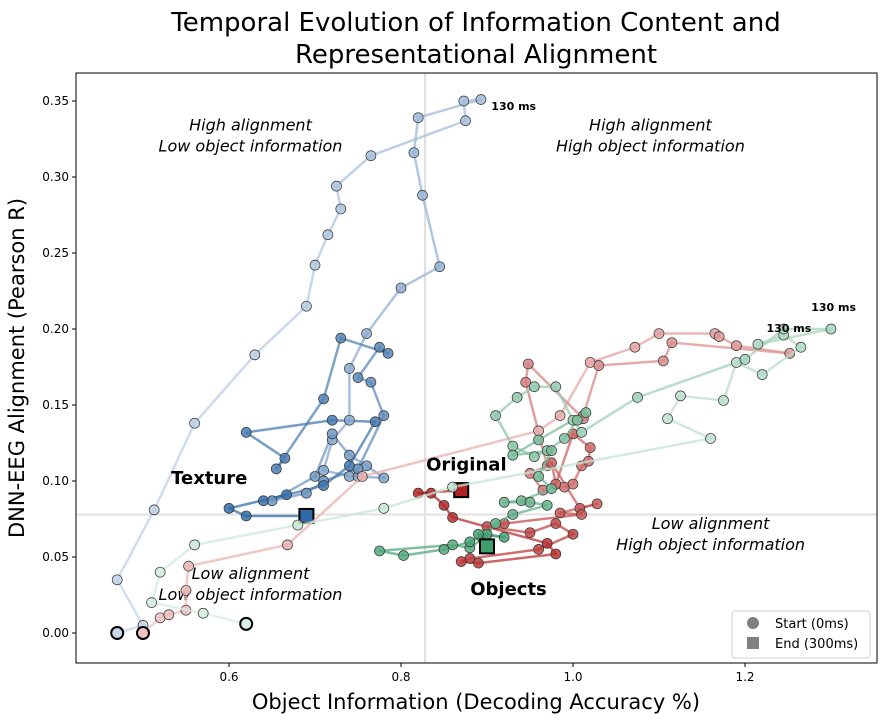 The image size is (885, 723). I want to click on legend: Start (0ms) End (300ms), so click(801, 634).